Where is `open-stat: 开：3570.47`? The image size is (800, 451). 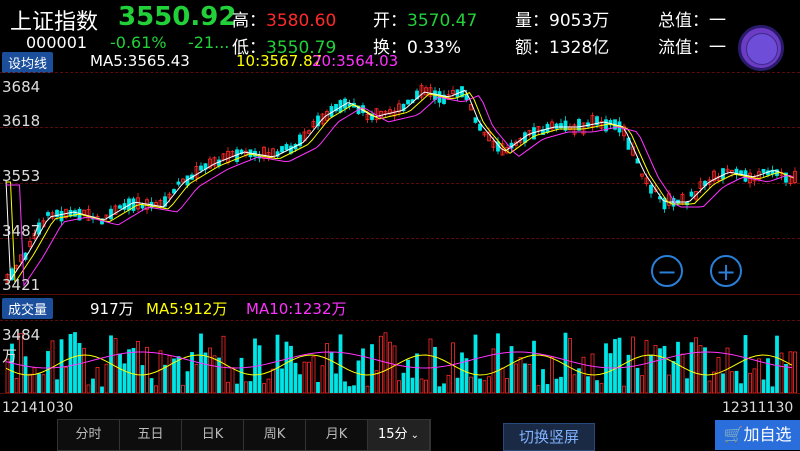 open-stat: 开：3570.47 is located at coordinates (425, 18).